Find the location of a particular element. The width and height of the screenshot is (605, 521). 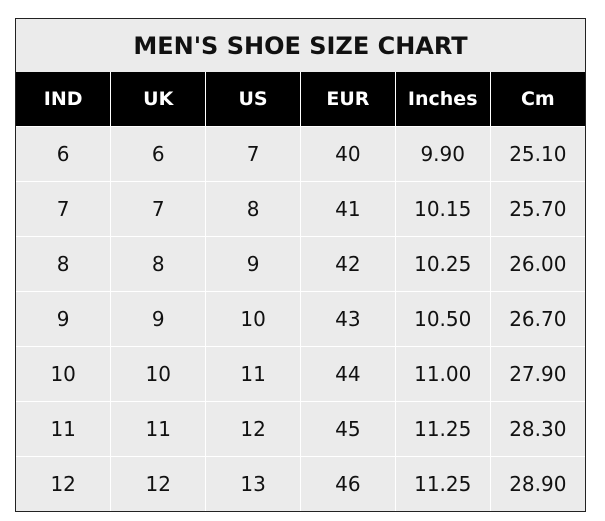

table-cell: 27.90 is located at coordinates (537, 374).